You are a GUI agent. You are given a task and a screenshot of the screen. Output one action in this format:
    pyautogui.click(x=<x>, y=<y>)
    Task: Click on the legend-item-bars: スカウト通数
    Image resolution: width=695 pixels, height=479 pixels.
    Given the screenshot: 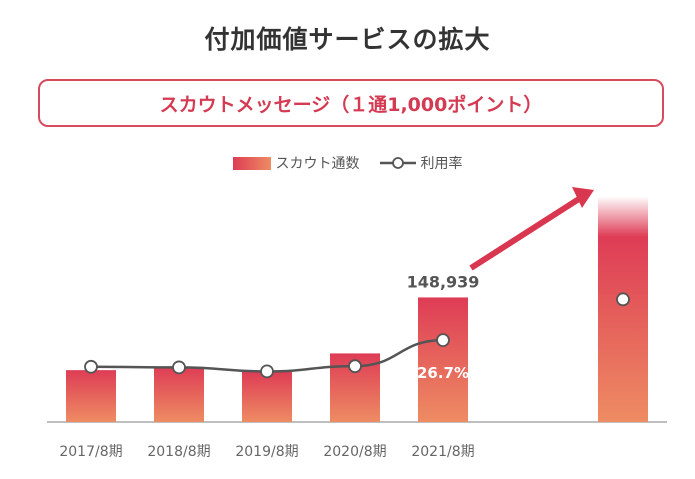 What is the action you would take?
    pyautogui.click(x=296, y=163)
    